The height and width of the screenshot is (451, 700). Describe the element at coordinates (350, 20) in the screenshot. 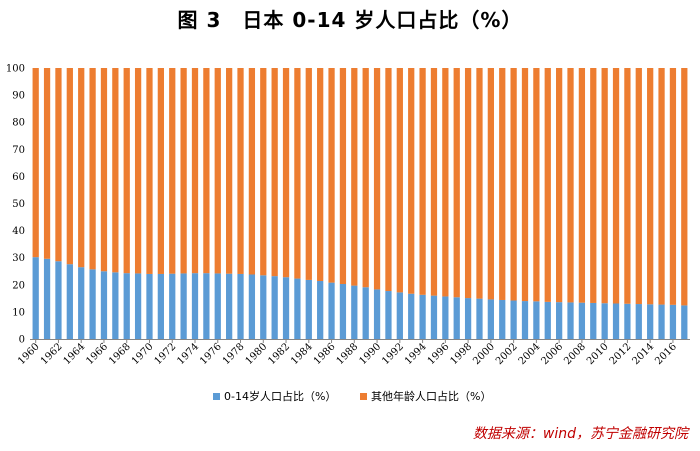

I see `chart-title: 图 3 日本 0-14 岁人口占比（%）` at that location.